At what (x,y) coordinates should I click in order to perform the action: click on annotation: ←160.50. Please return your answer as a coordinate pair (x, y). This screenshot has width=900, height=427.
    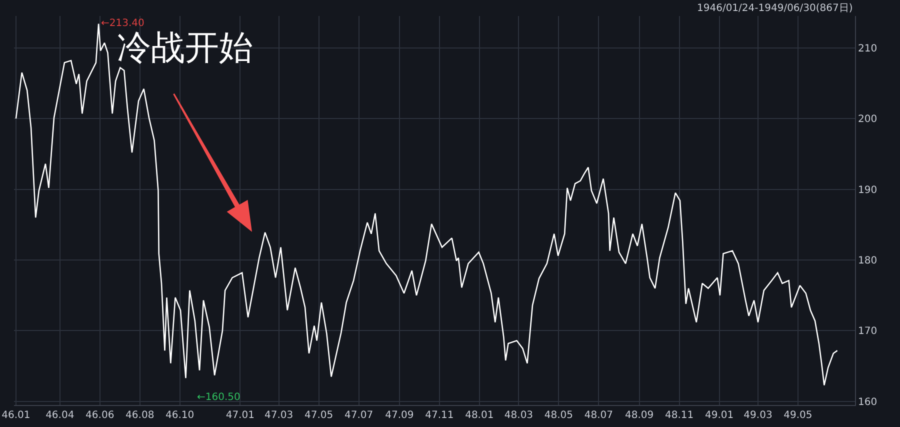
    Looking at the image, I should click on (218, 397).